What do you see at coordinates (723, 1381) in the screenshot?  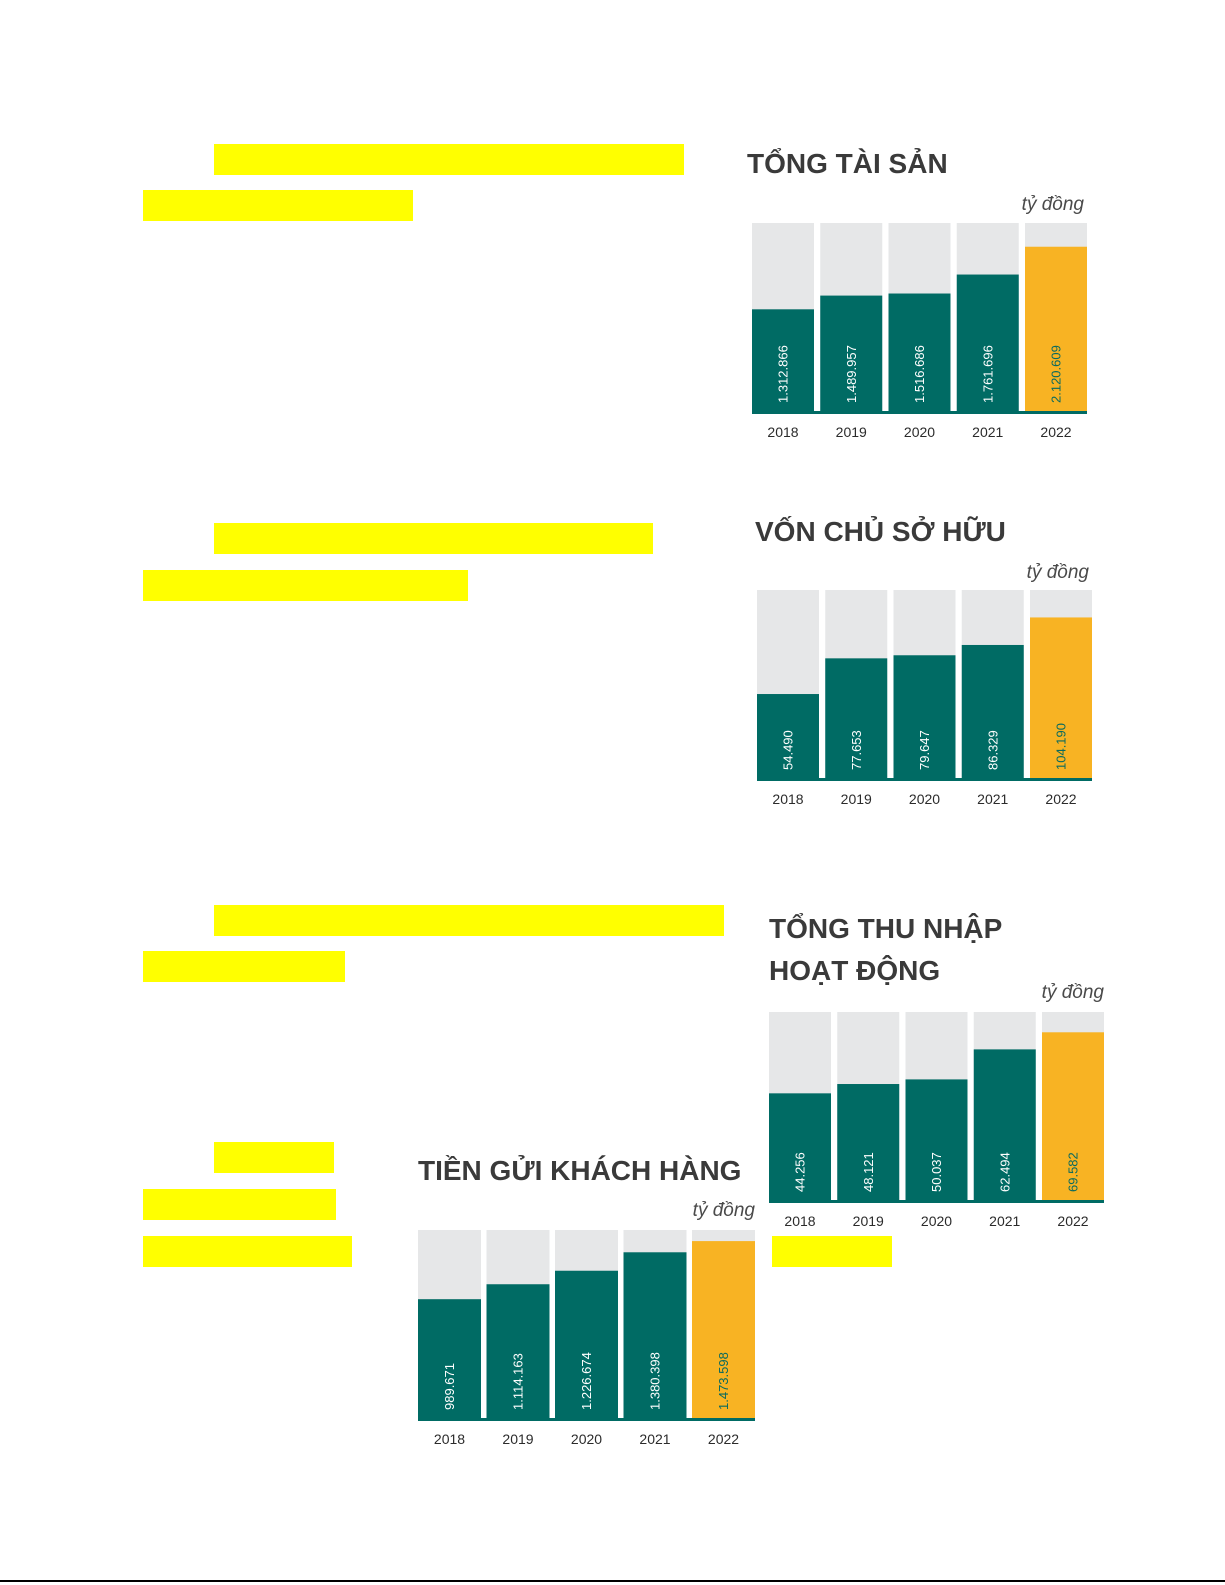 I see `data-label: 1.473.598` at bounding box center [723, 1381].